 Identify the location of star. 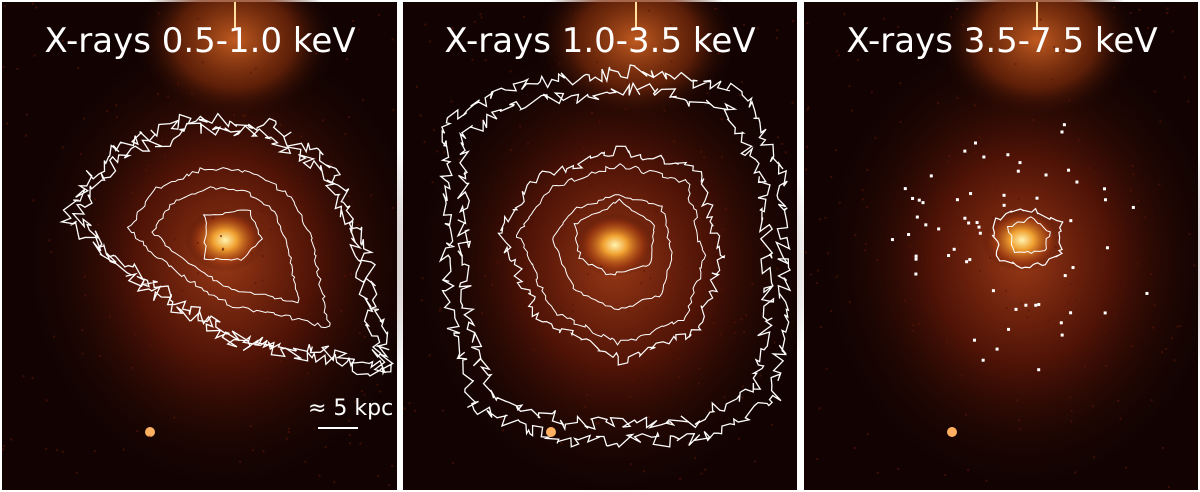
(150, 432).